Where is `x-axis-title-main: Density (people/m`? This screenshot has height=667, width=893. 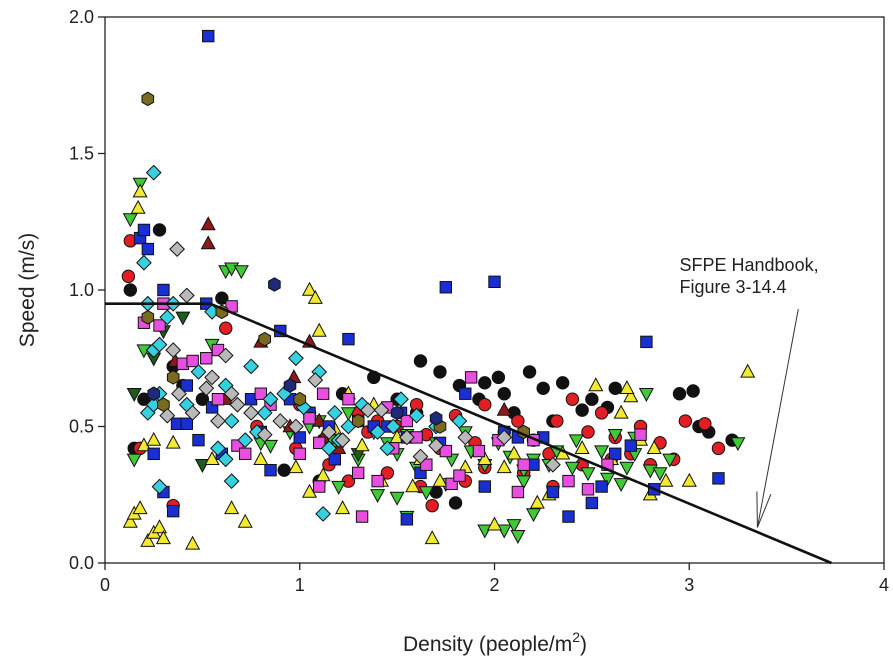
x-axis-title-main: Density (people/m is located at coordinates (487, 644).